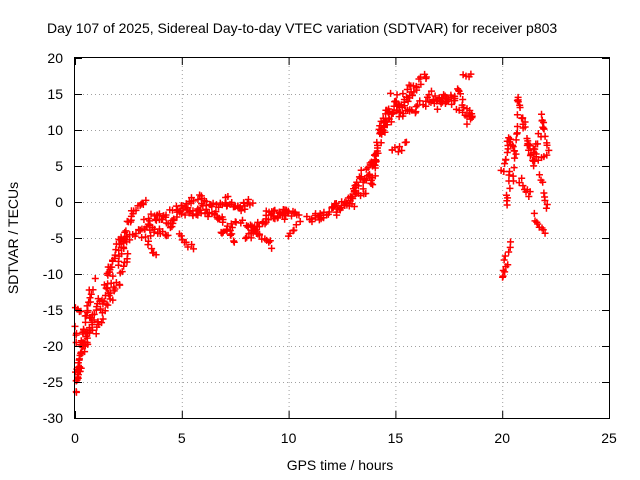 This screenshot has width=640, height=480. What do you see at coordinates (53, 382) in the screenshot?
I see `y-tick-label: -25` at bounding box center [53, 382].